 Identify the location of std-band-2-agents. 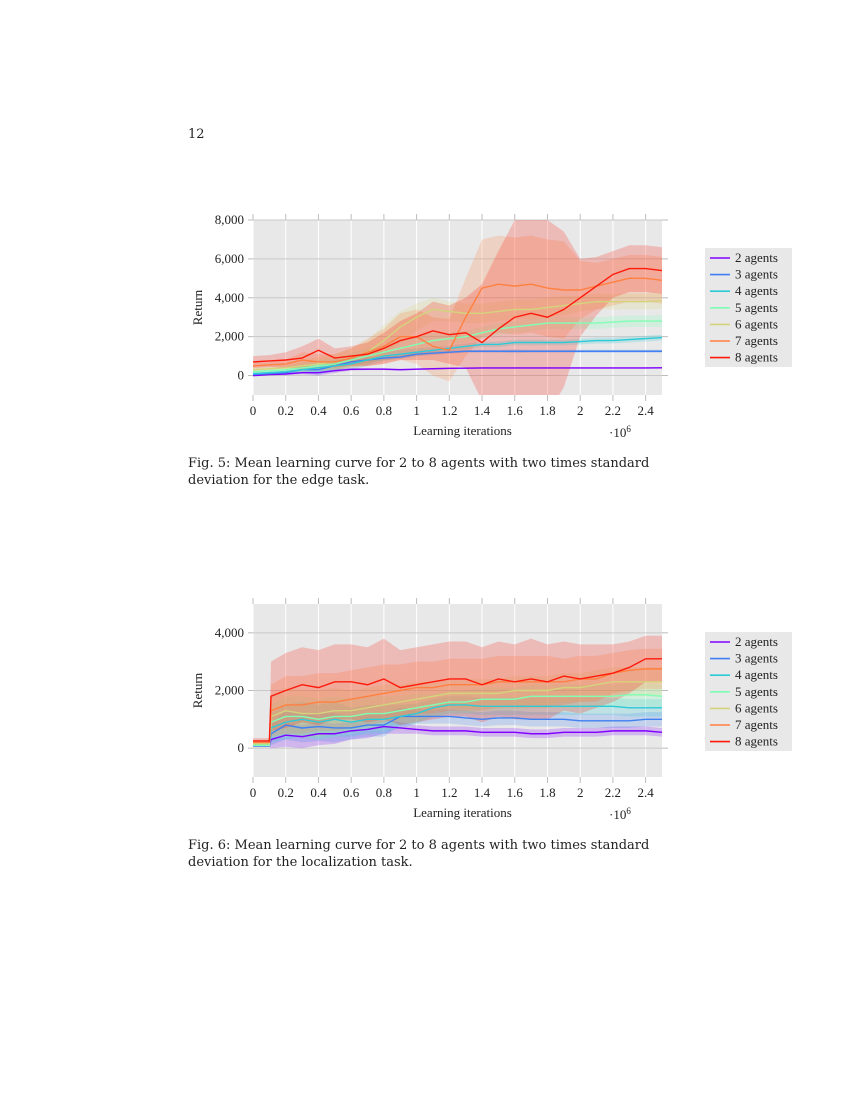
(457, 734).